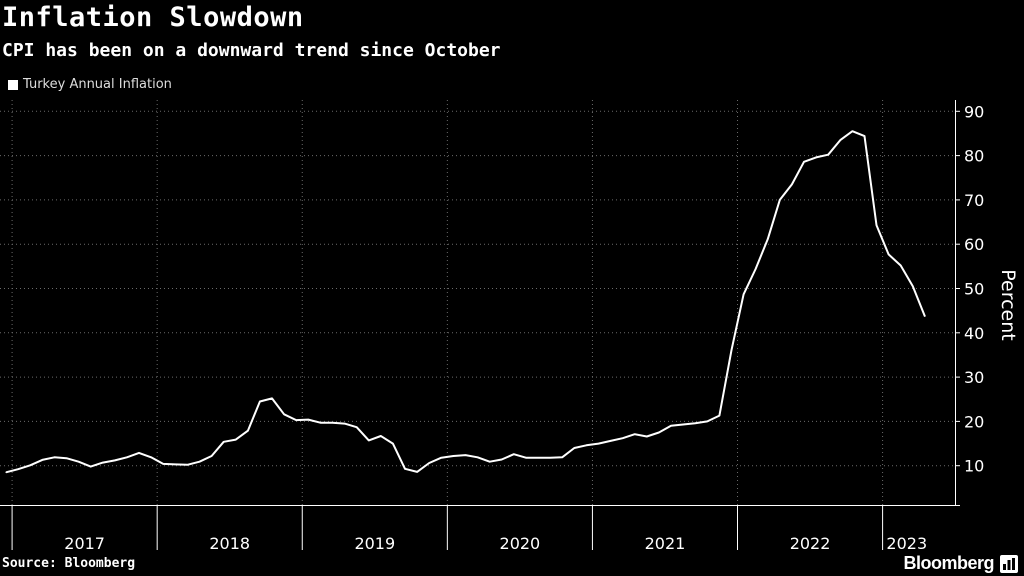  I want to click on x-tick-label: 2023, so click(906, 543).